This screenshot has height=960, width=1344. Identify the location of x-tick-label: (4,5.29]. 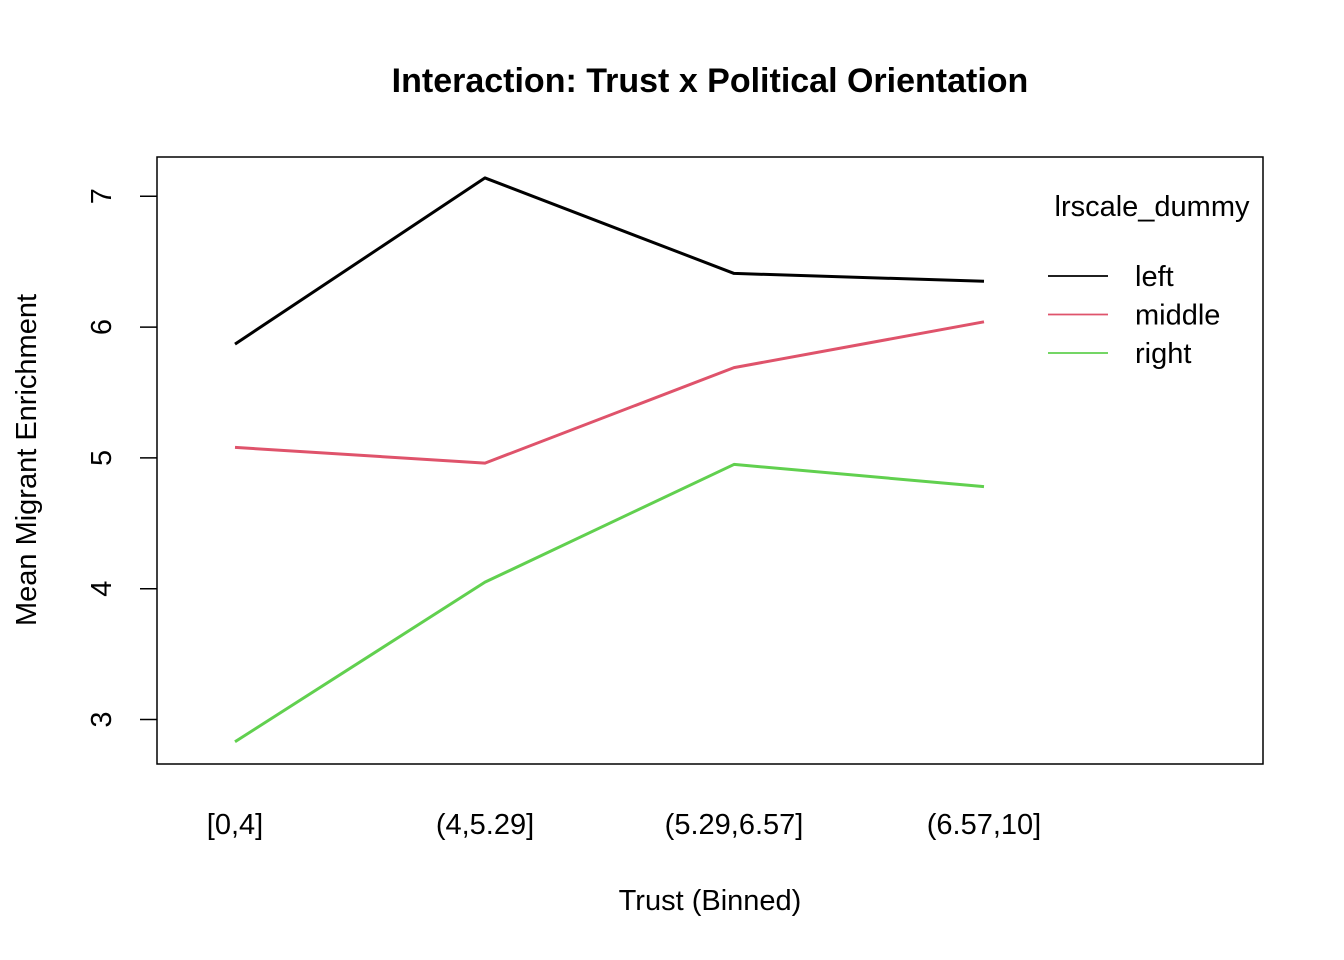
(485, 825).